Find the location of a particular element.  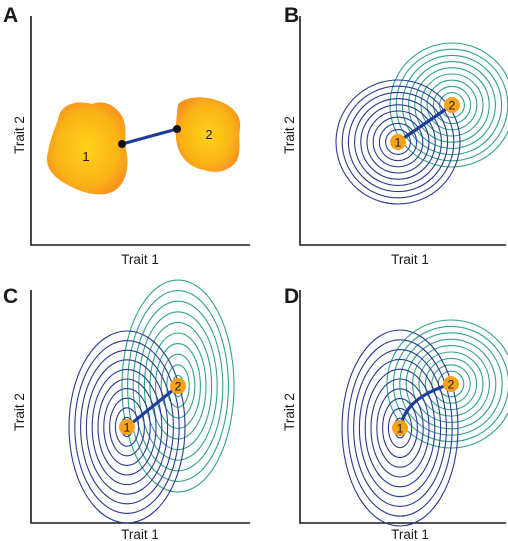

connector-b is located at coordinates (425, 123).